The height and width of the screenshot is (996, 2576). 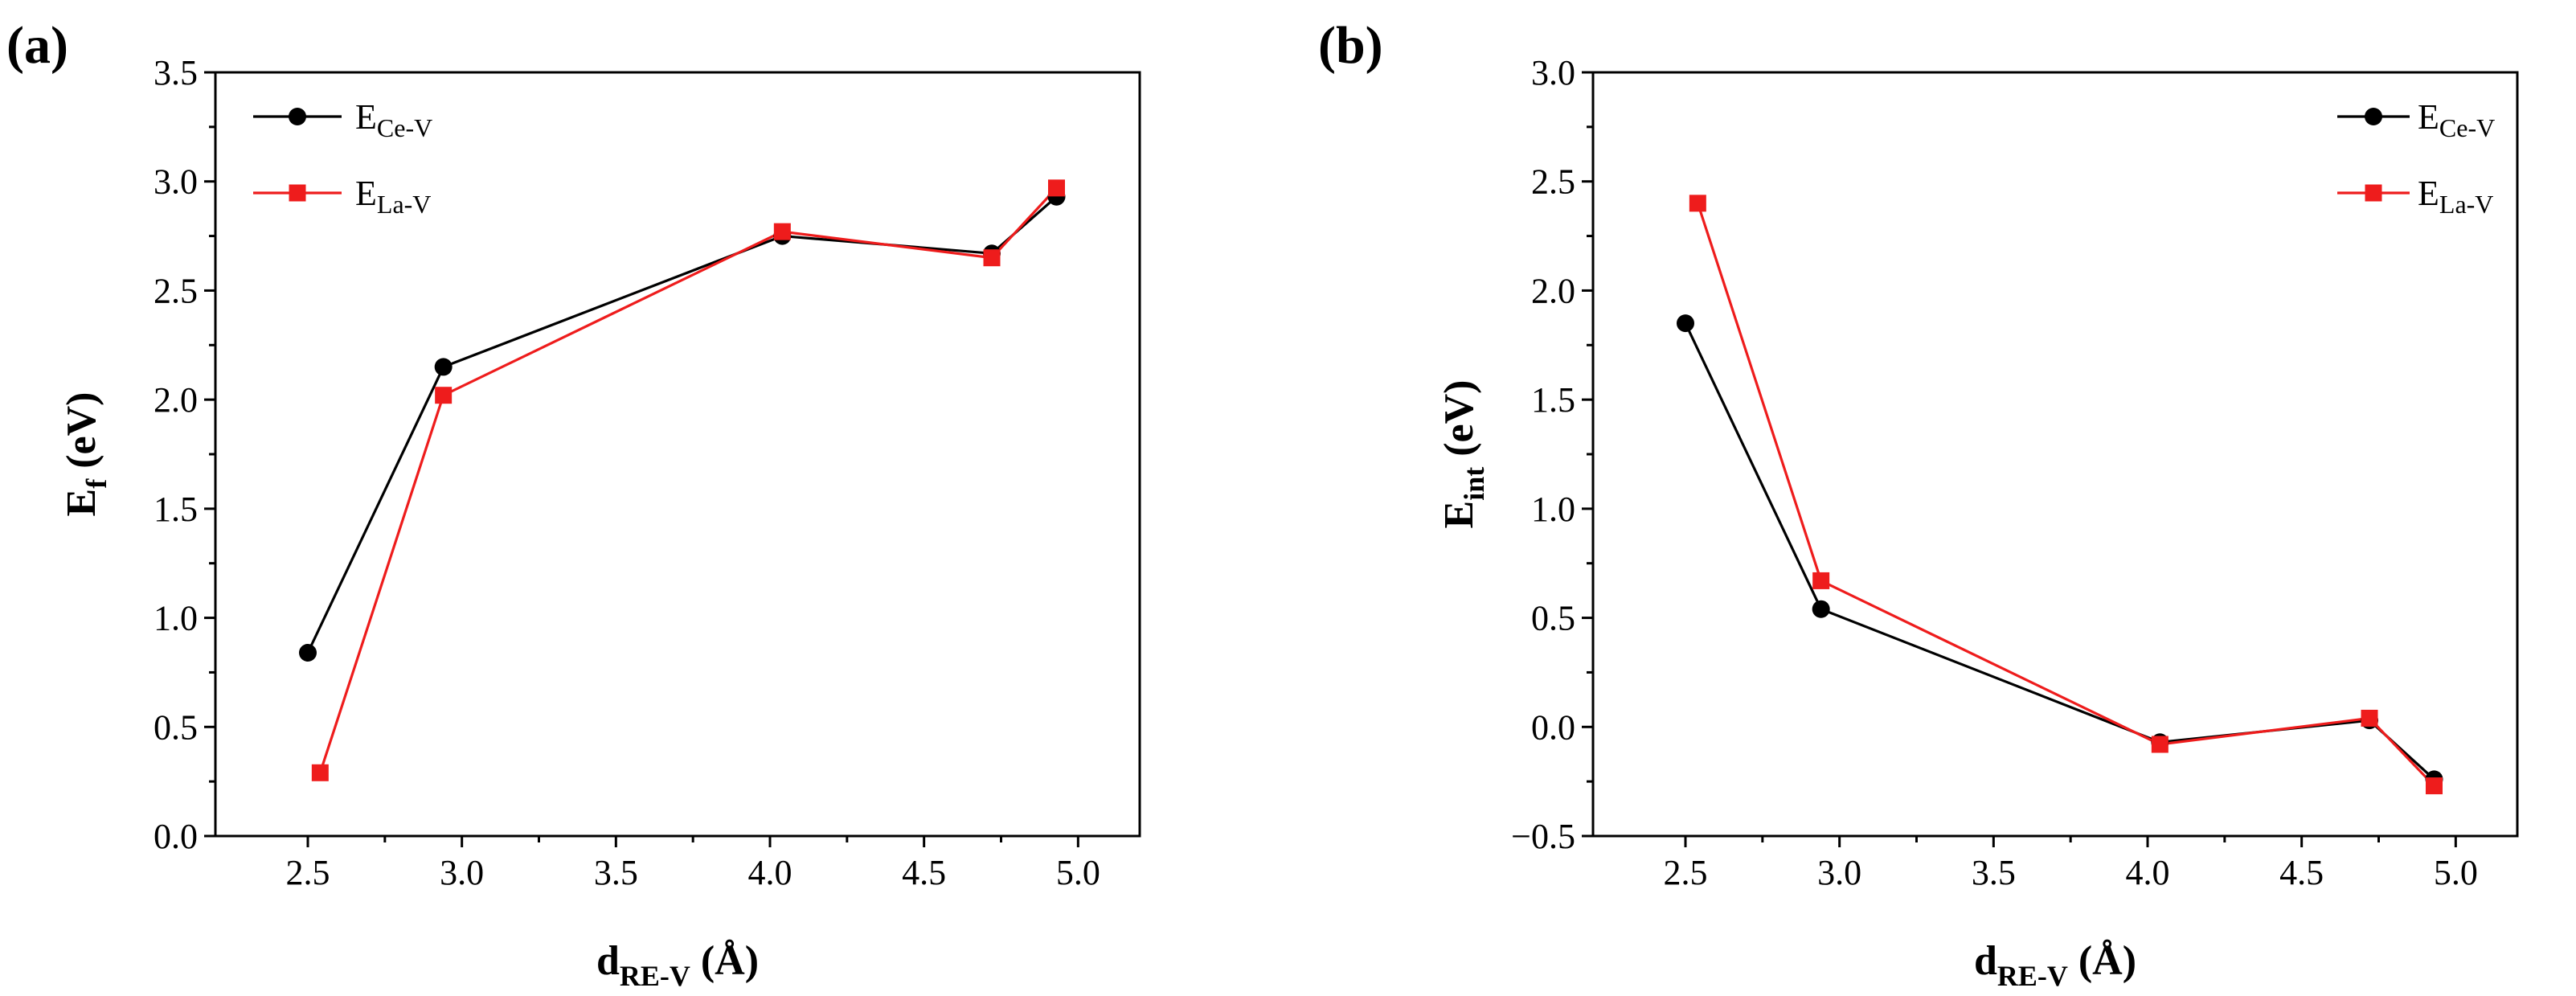 I want to click on panel-label: (b), so click(x=1350, y=45).